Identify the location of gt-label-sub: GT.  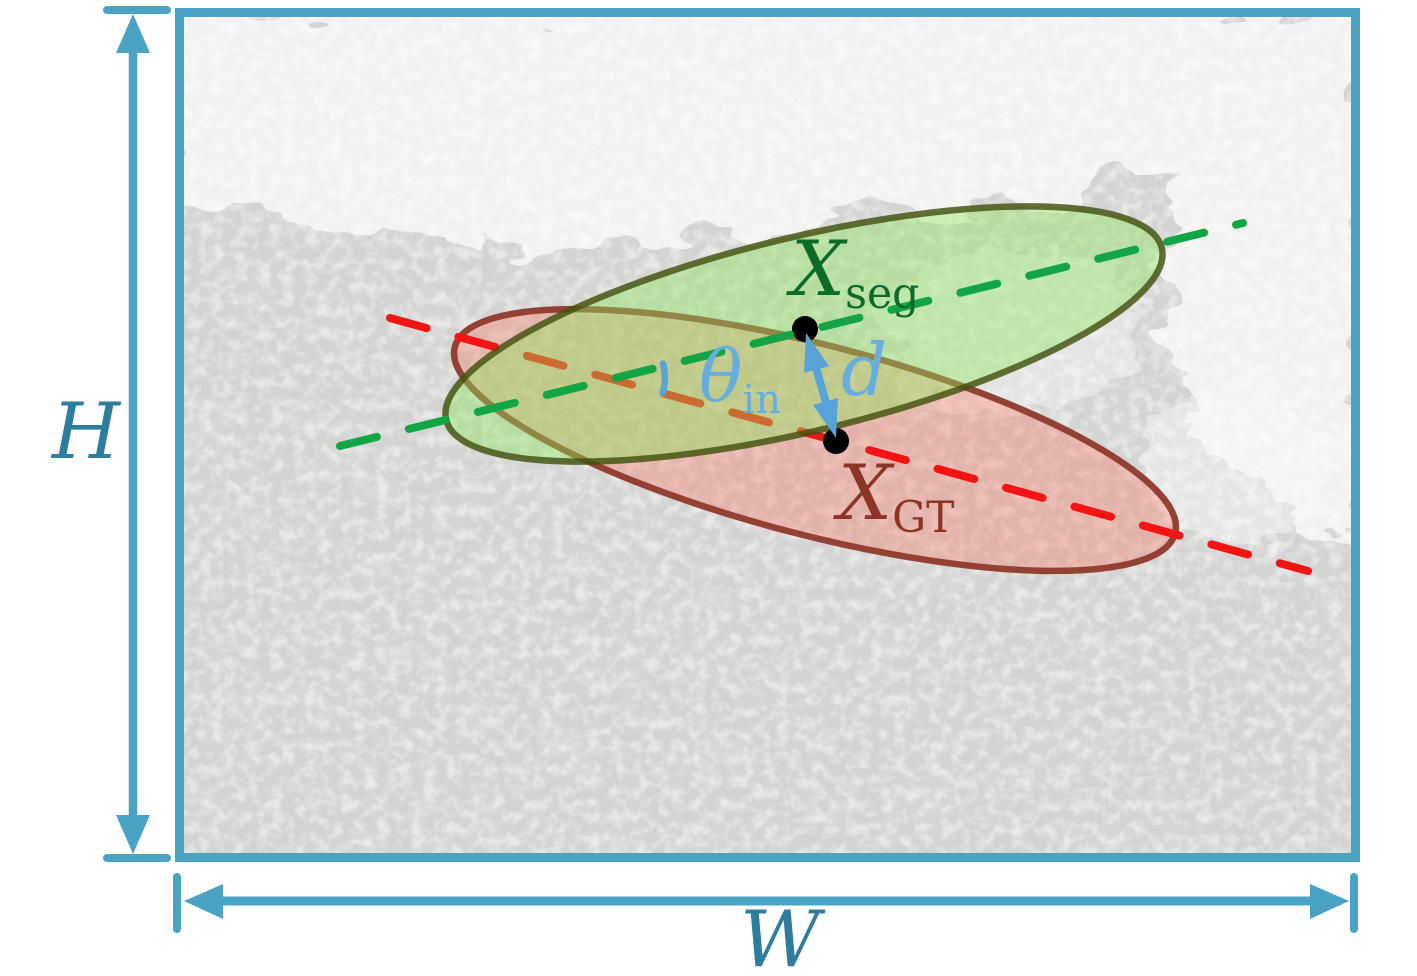
(923, 517).